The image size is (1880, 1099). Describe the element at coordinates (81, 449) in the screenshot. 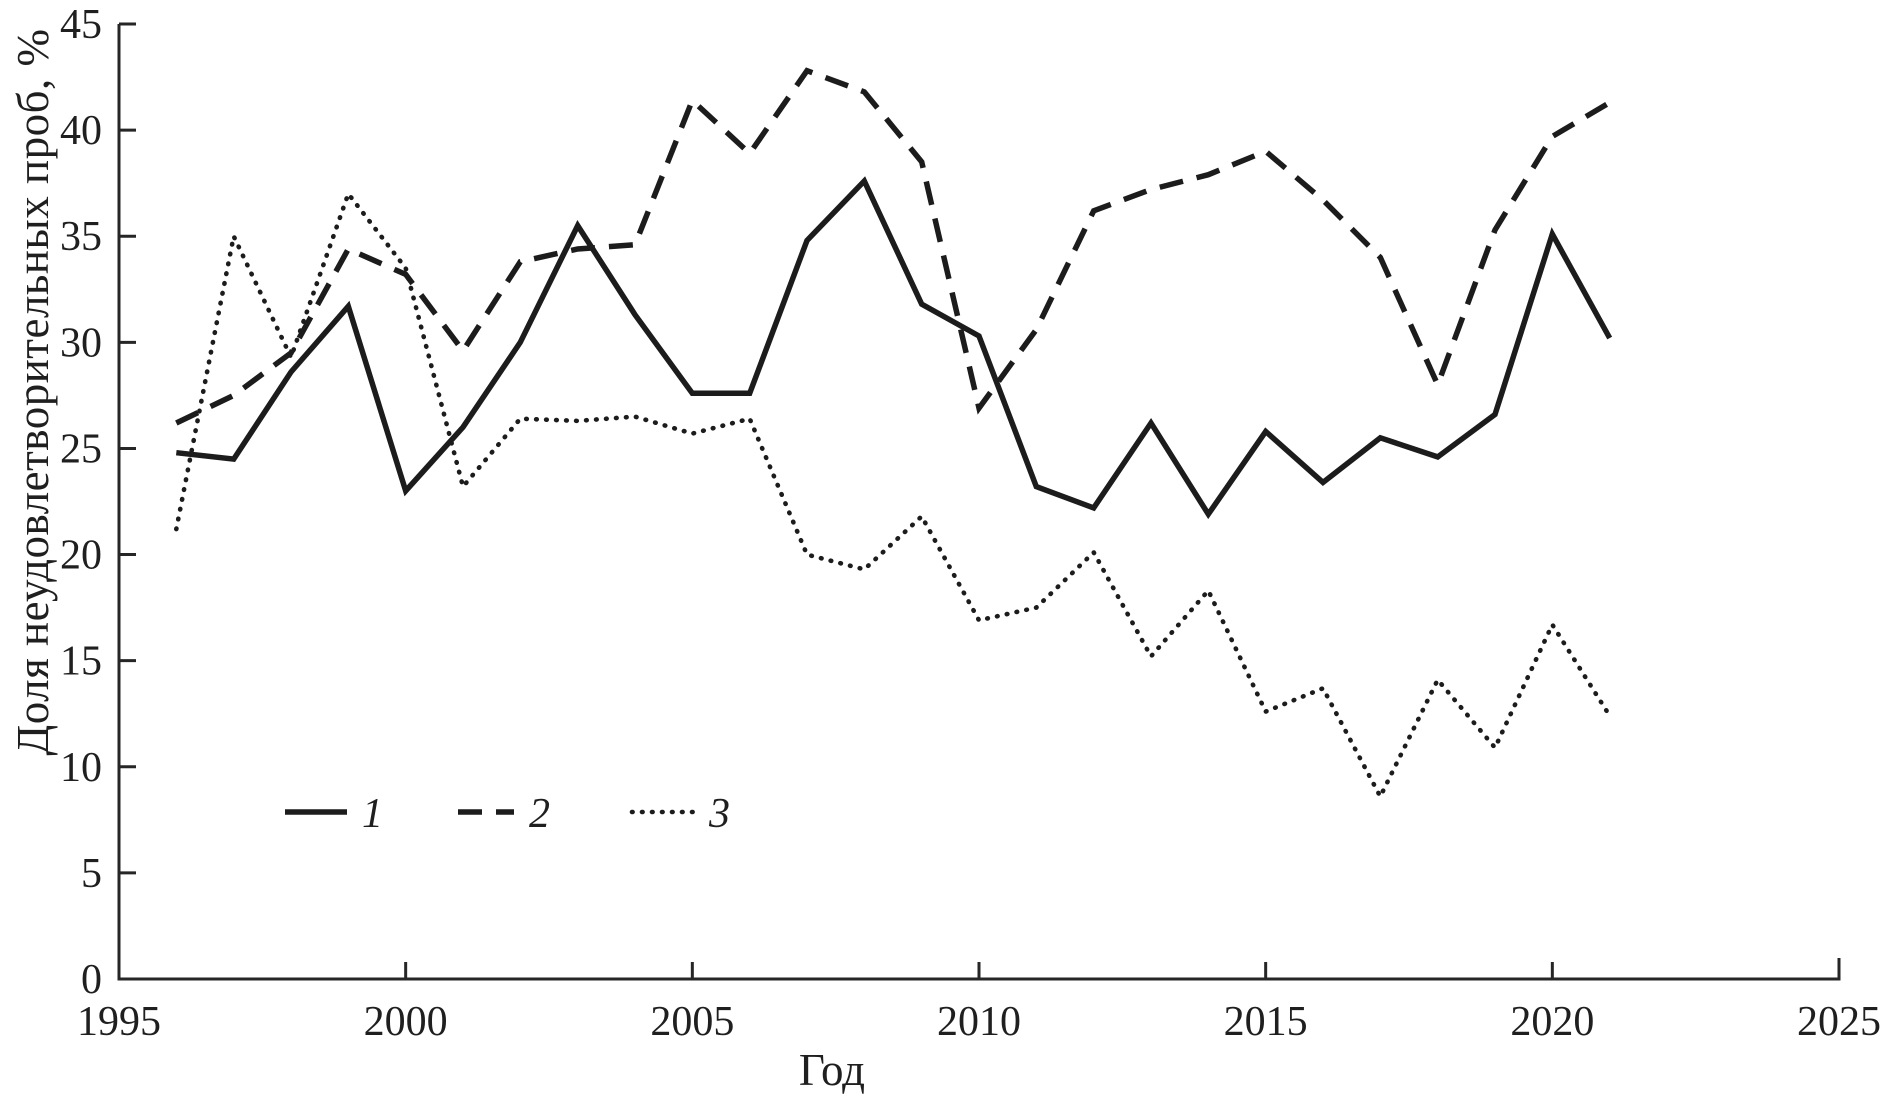

I see `y-tick-label: 25` at that location.